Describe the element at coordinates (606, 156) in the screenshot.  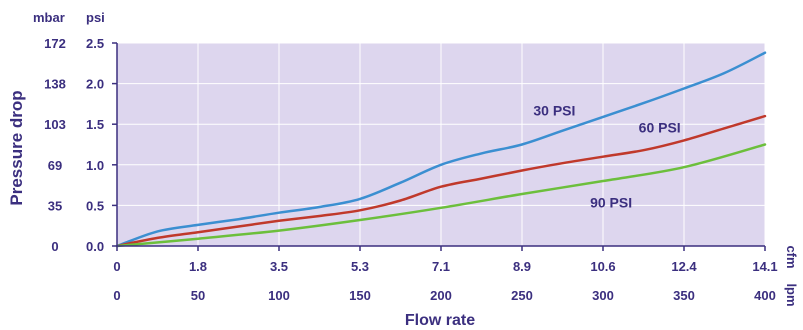
I see `series-labels: 30 PSI 60 PSI 90 PSI` at that location.